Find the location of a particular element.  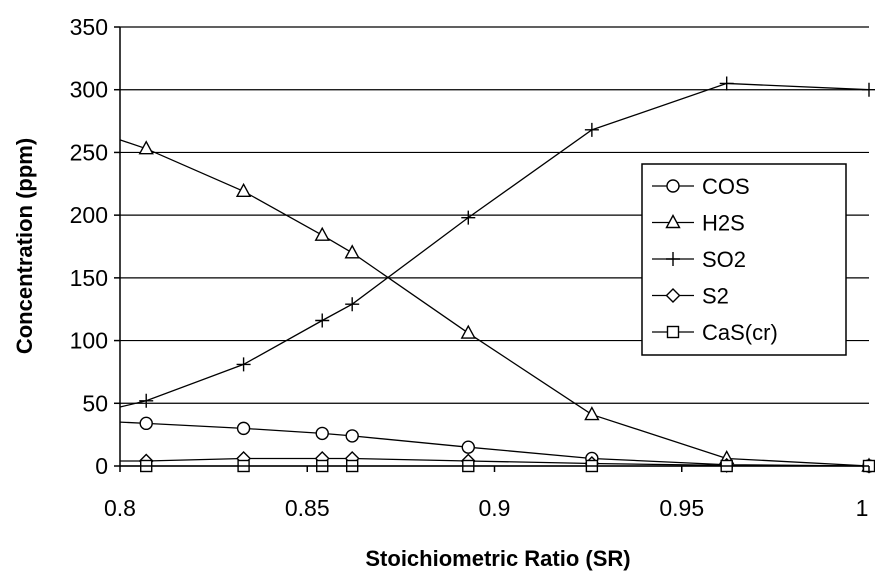

y-axis-title: Concentration (ppm) is located at coordinates (24, 246).